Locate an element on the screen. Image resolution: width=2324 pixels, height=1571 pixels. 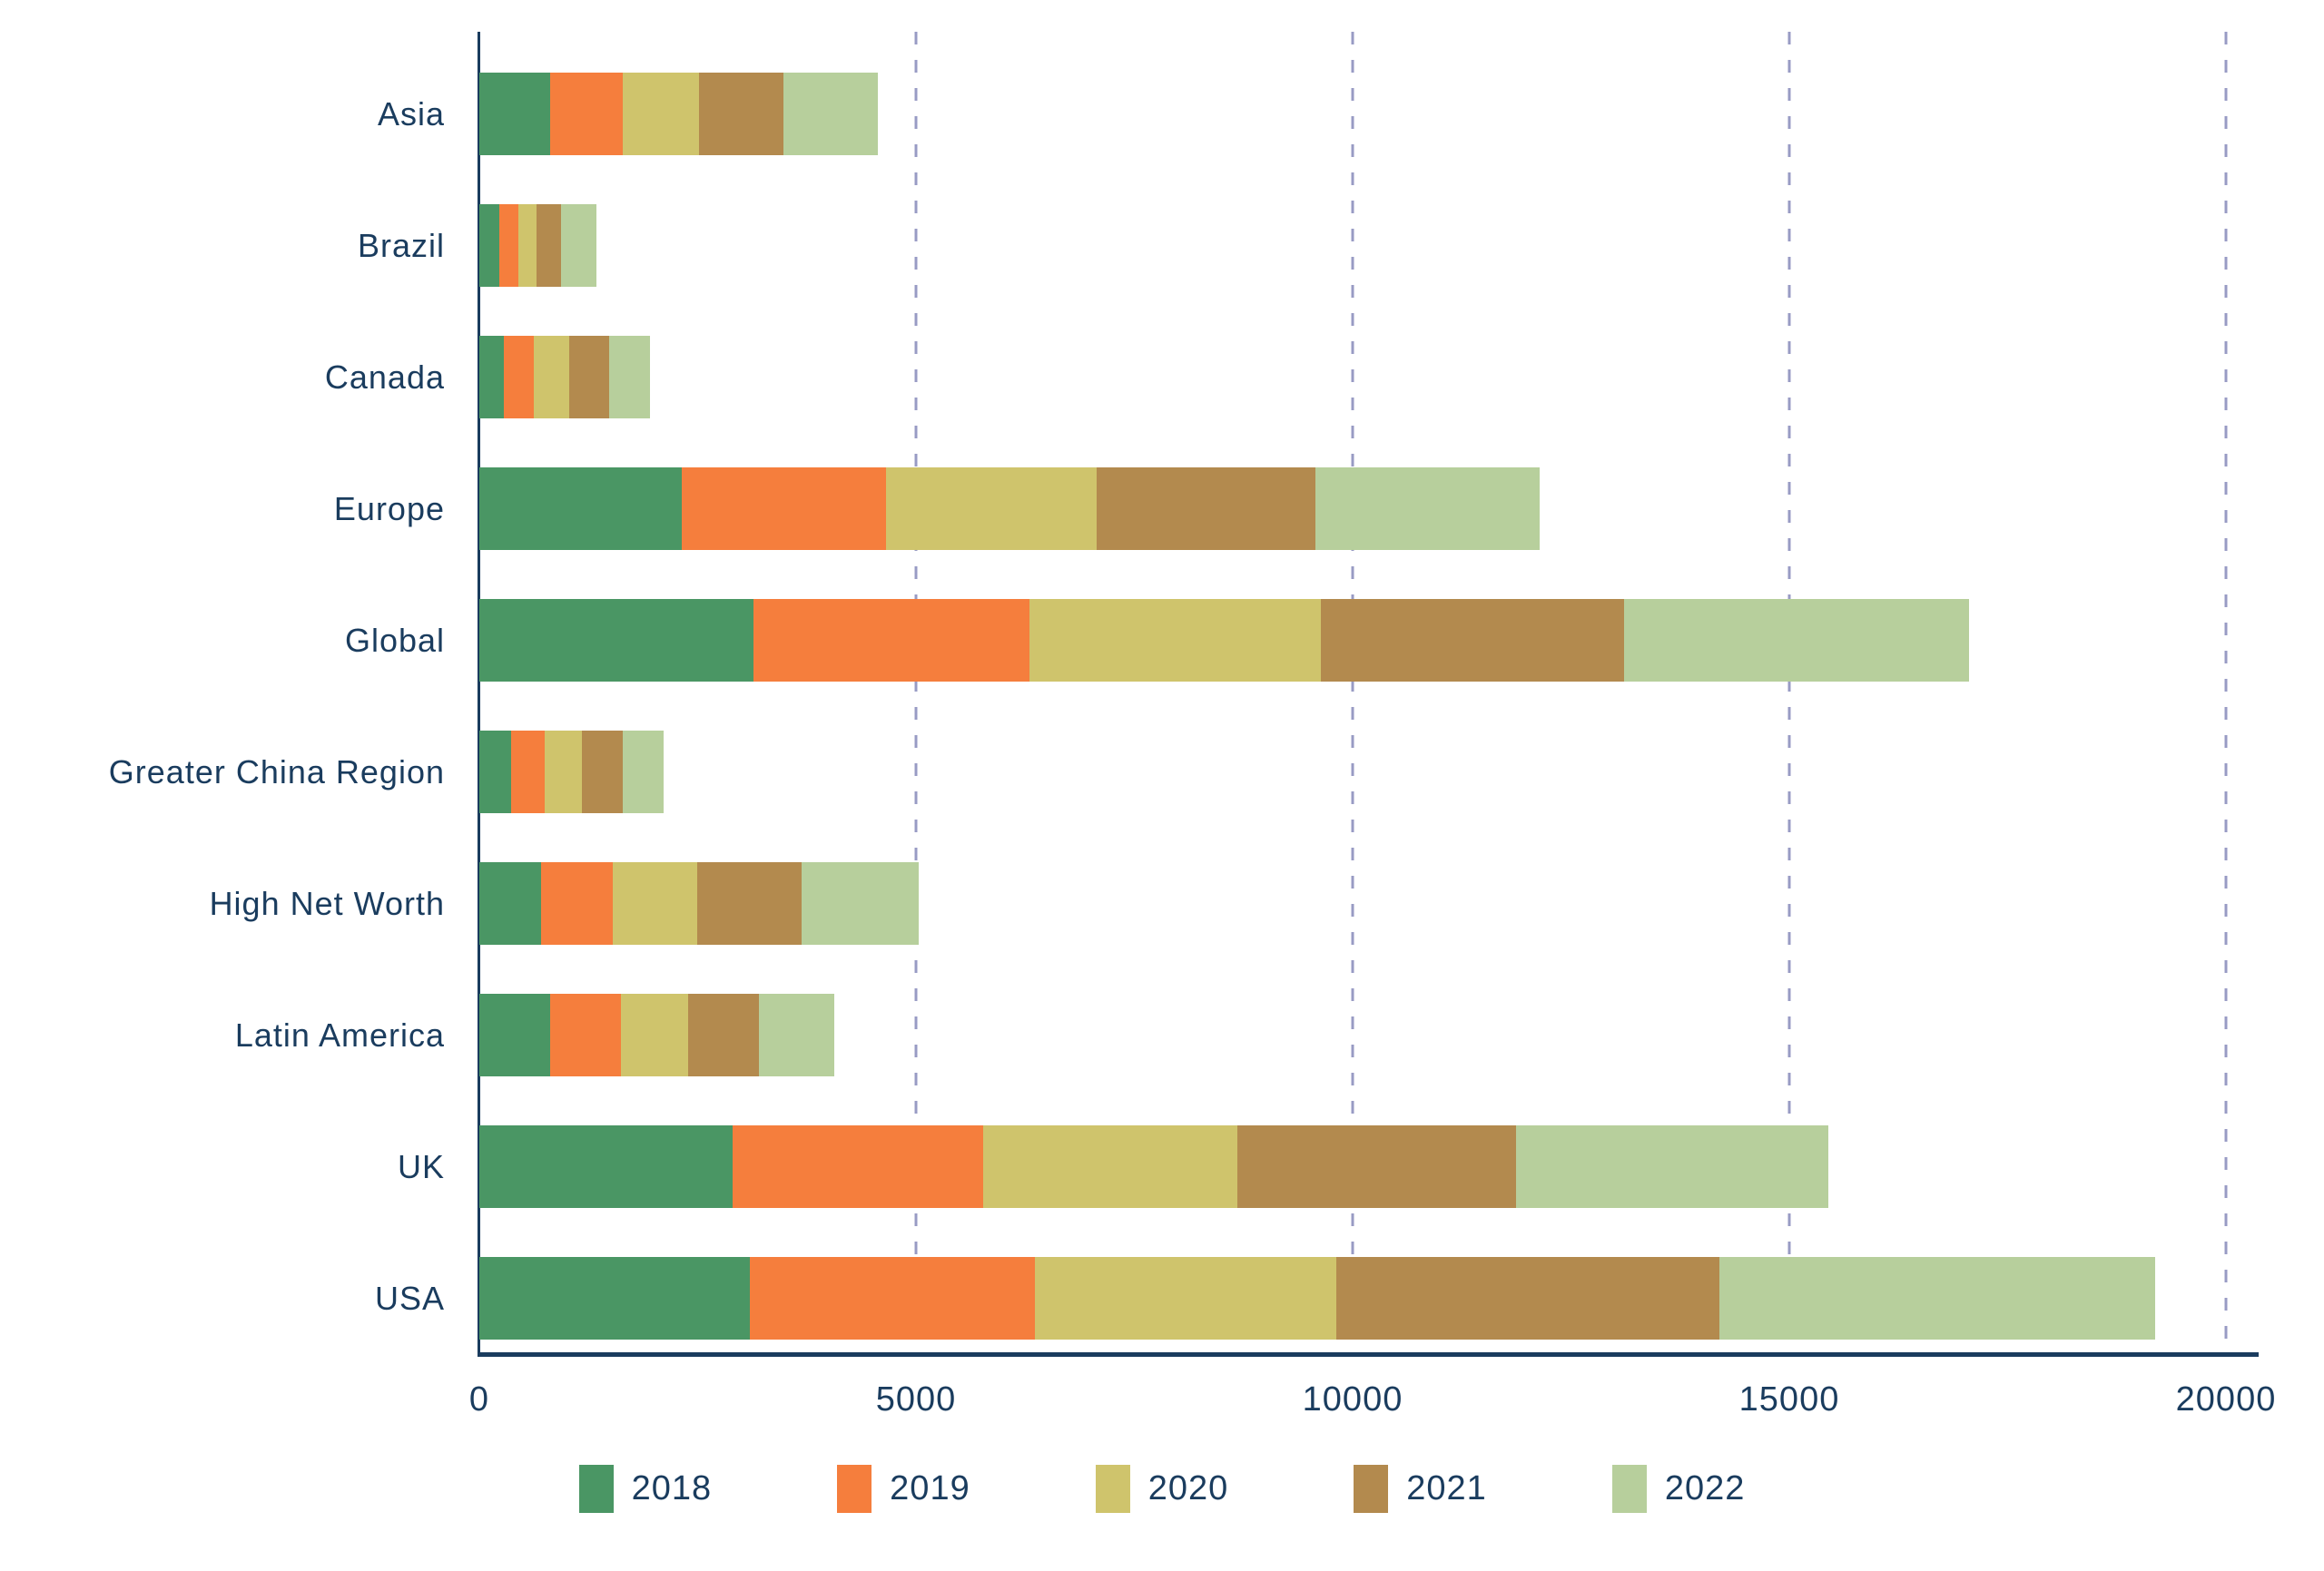
bar-segment-uk-2022 is located at coordinates (1672, 1166).